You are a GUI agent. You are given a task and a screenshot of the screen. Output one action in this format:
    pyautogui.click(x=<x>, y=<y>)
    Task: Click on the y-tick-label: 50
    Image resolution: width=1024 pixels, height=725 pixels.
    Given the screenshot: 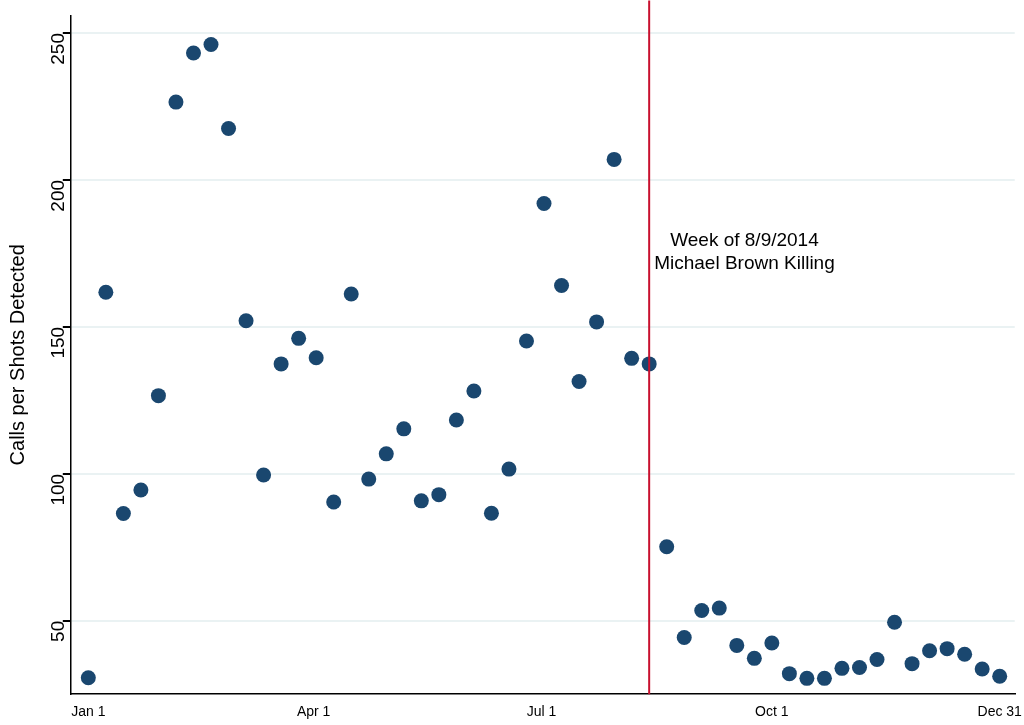 What is the action you would take?
    pyautogui.click(x=58, y=631)
    